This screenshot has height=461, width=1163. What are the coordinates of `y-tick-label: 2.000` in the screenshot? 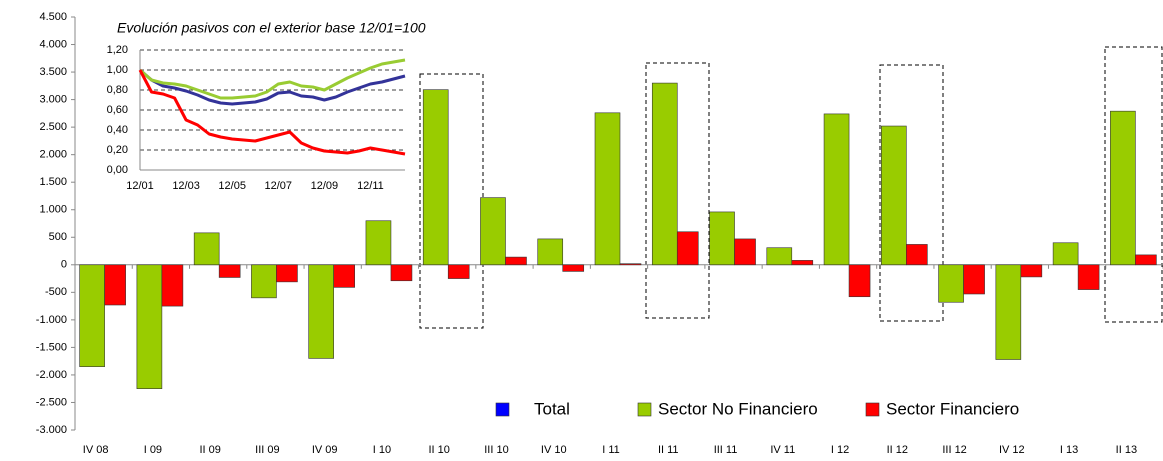 It's located at (53, 155).